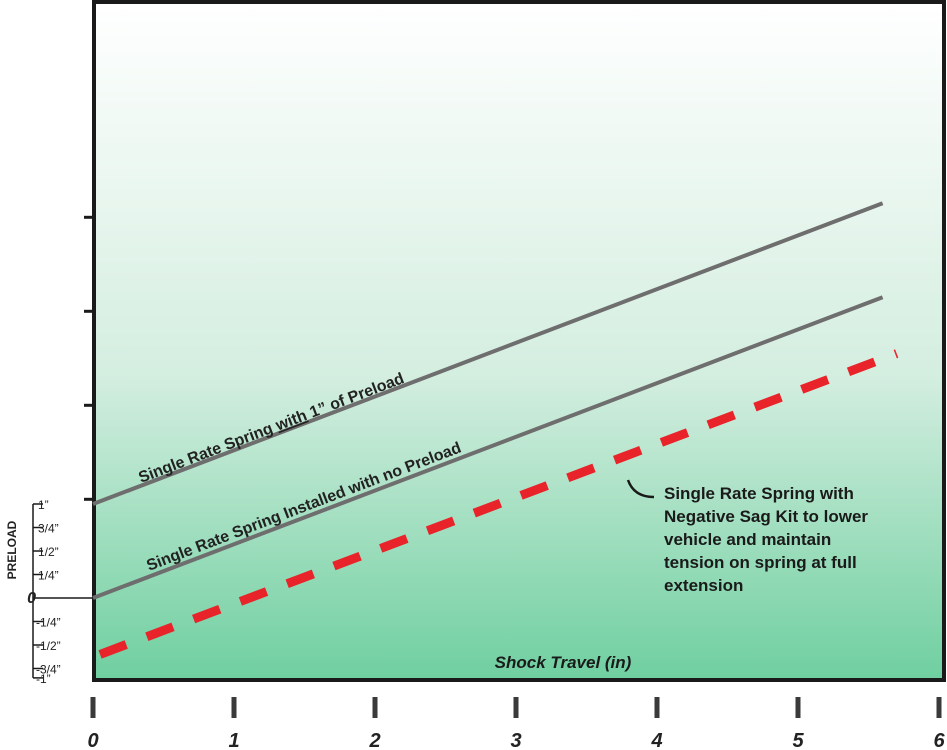  What do you see at coordinates (31, 598) in the screenshot?
I see `preload-tick-label-4: 0` at bounding box center [31, 598].